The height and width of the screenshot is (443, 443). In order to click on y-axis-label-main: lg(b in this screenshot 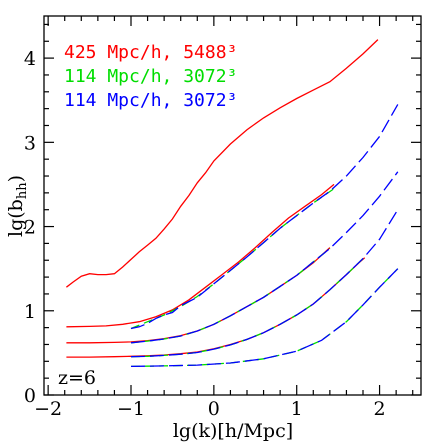, I will do `click(16, 218)`.